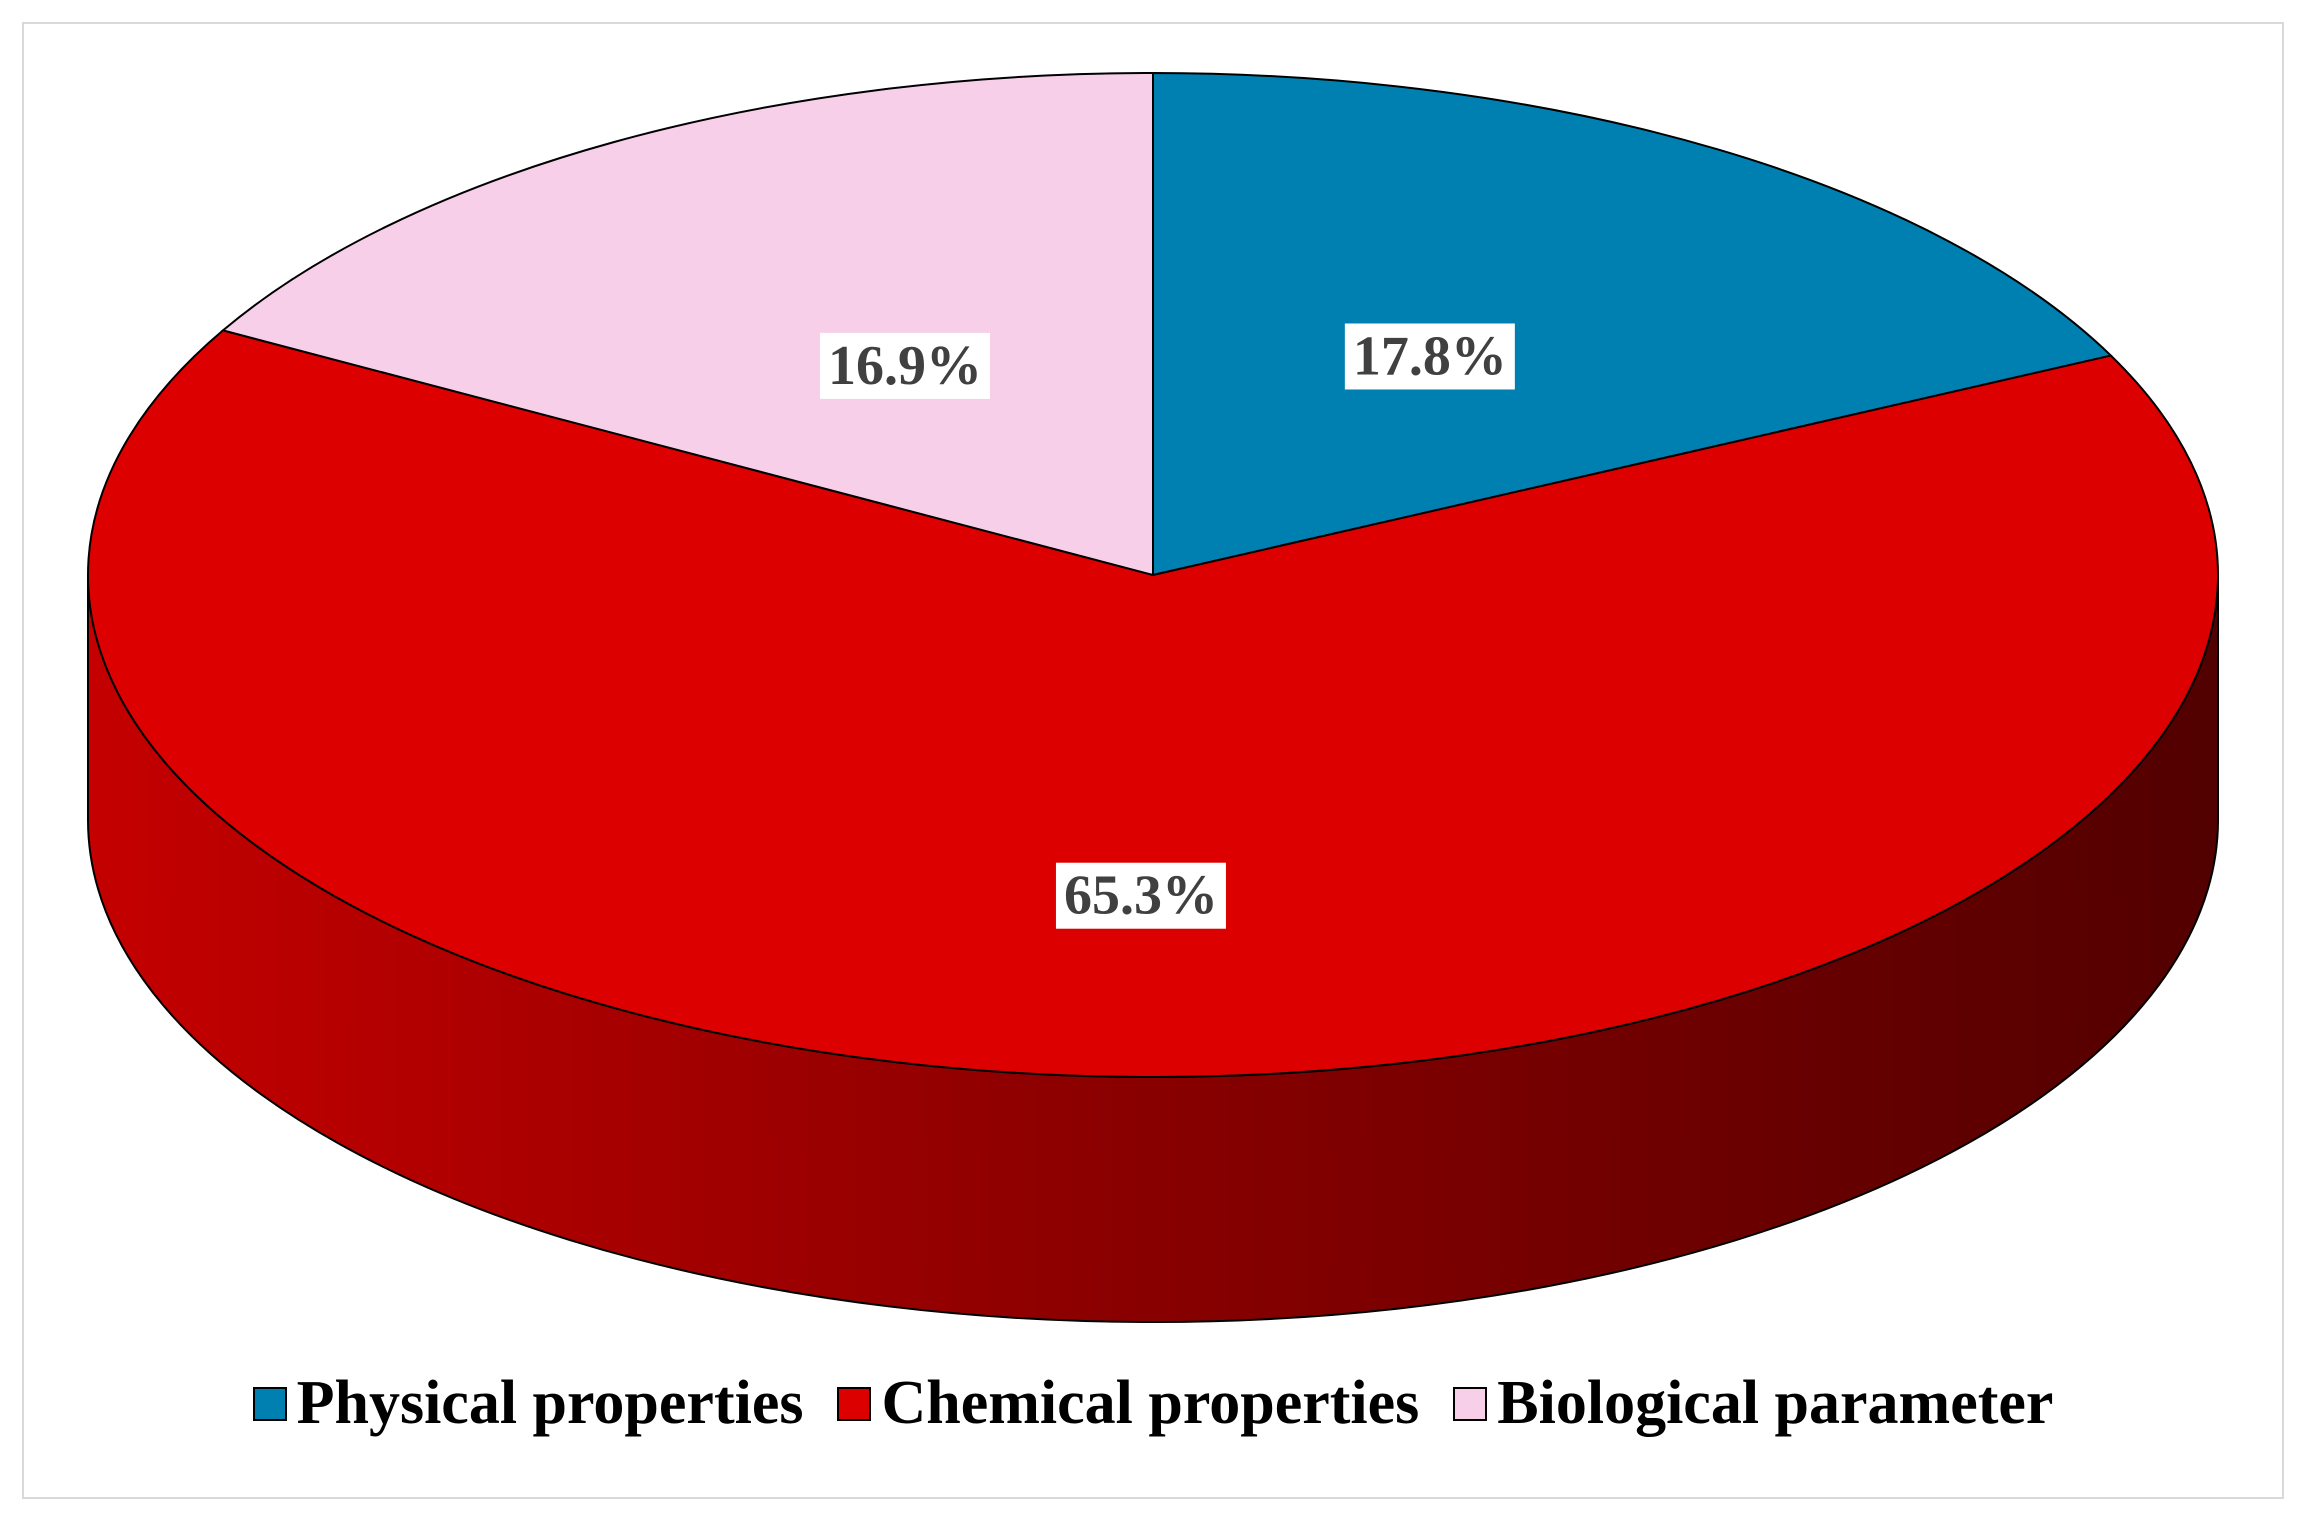 The image size is (2306, 1521). I want to click on legend-label: Chemical properties, so click(1150, 1403).